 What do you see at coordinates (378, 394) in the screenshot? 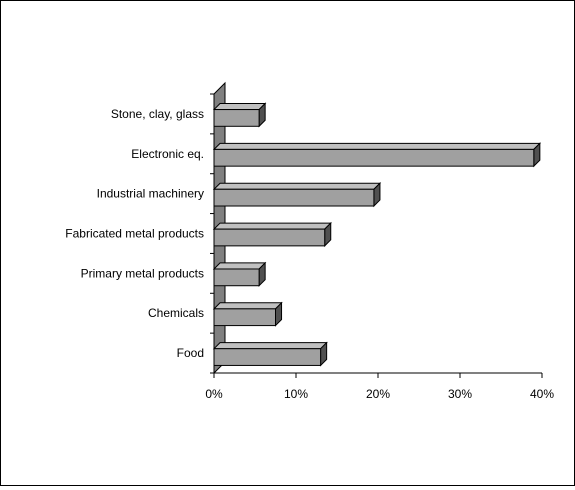
I see `x-tick-label: 20%` at bounding box center [378, 394].